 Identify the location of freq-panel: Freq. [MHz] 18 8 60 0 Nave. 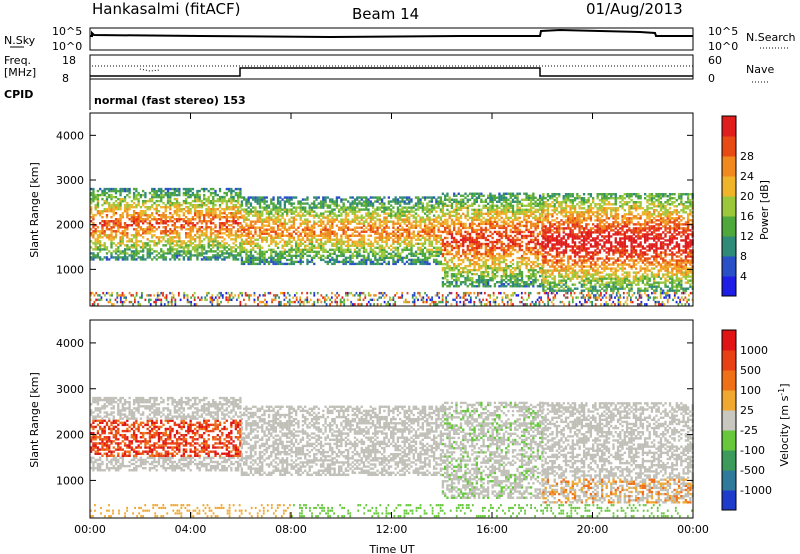
(389, 69).